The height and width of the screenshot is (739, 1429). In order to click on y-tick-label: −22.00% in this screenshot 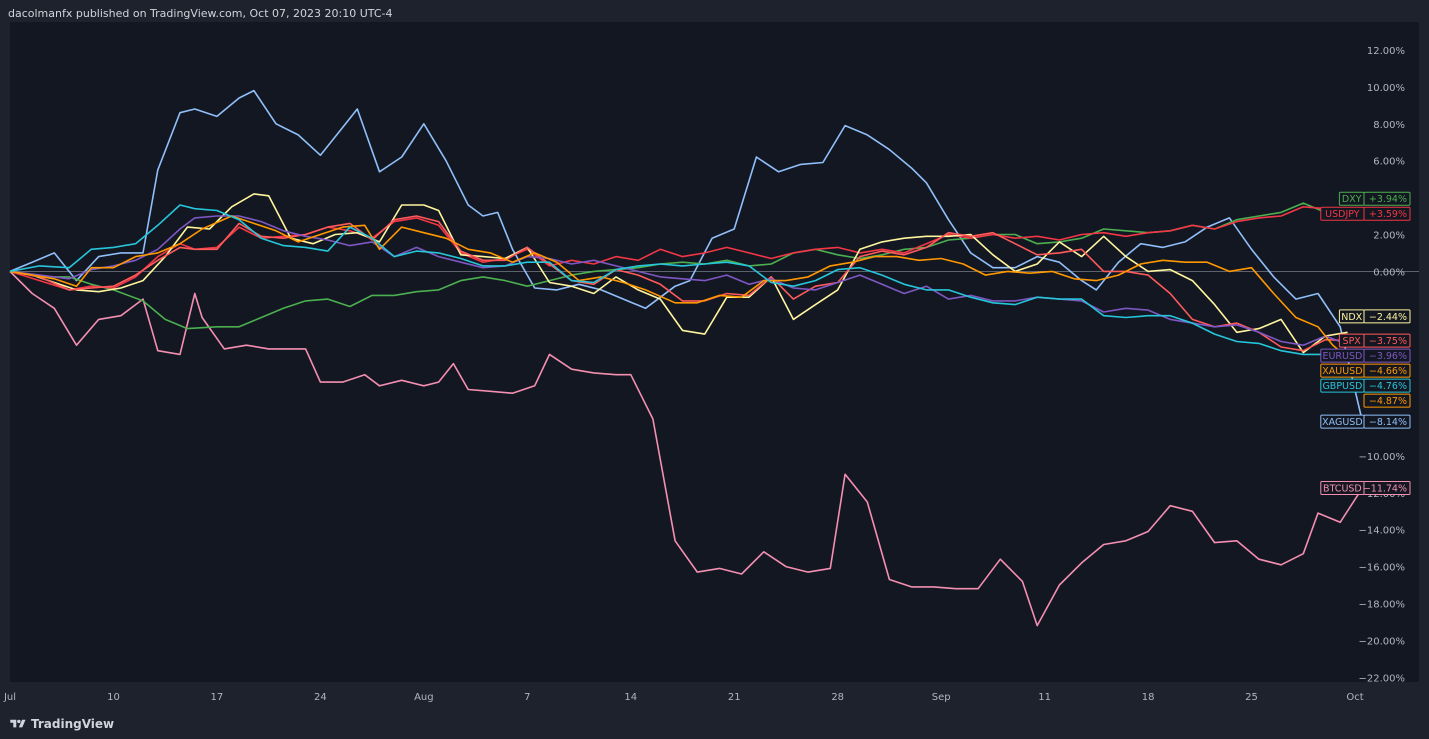, I will do `click(1381, 678)`.